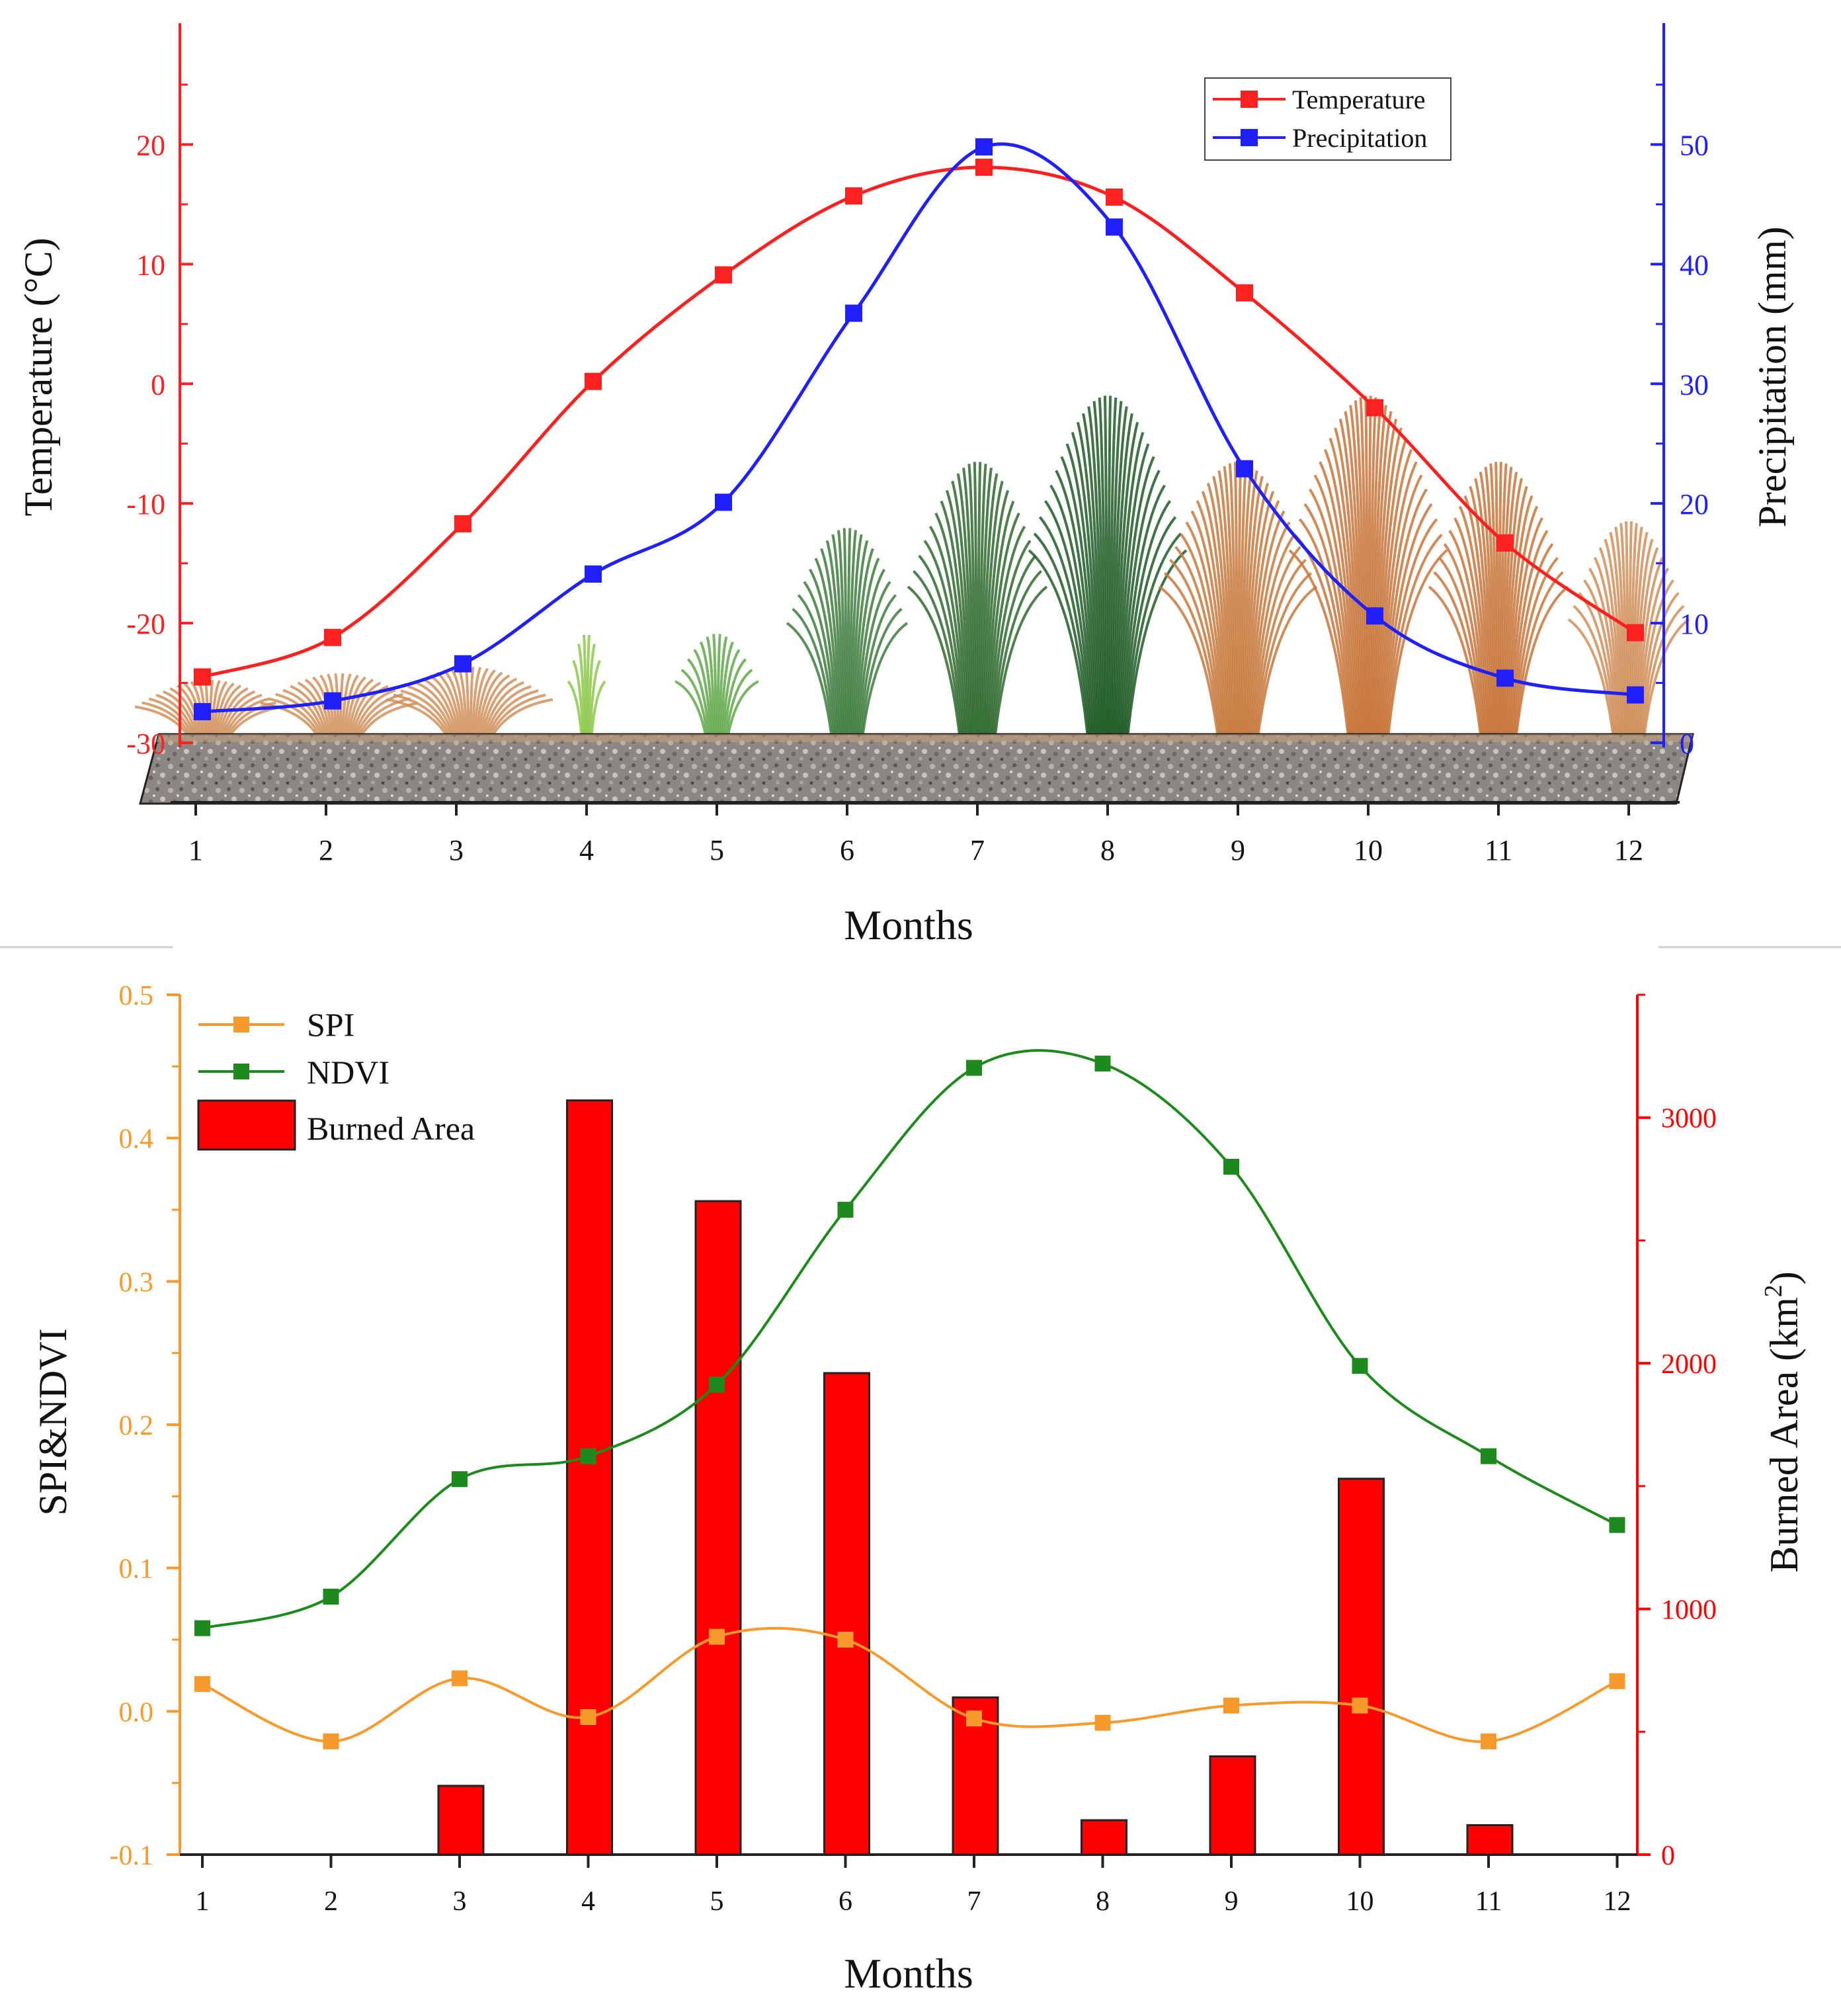 This screenshot has height=2016, width=1841. What do you see at coordinates (348, 1072) in the screenshot?
I see `legend-ndvi-label: NDVI` at bounding box center [348, 1072].